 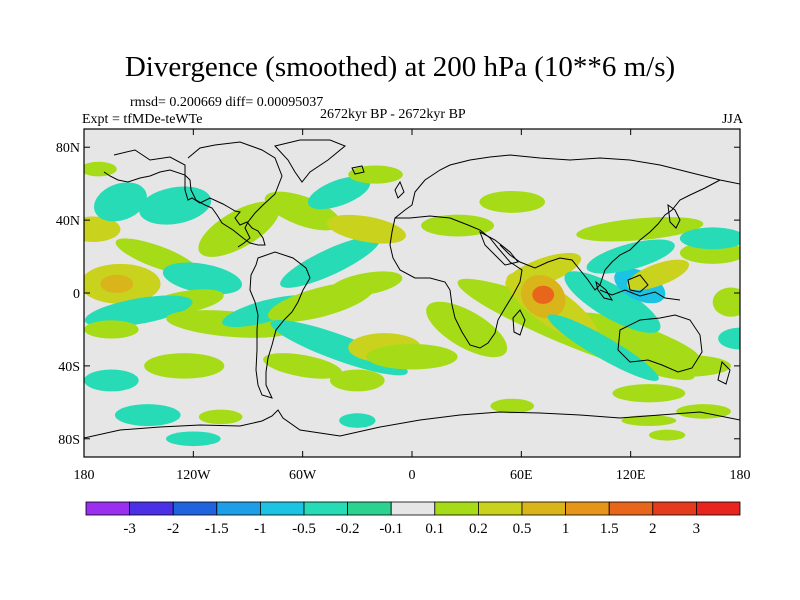 What do you see at coordinates (68, 148) in the screenshot?
I see `y-tick-label: 80N` at bounding box center [68, 148].